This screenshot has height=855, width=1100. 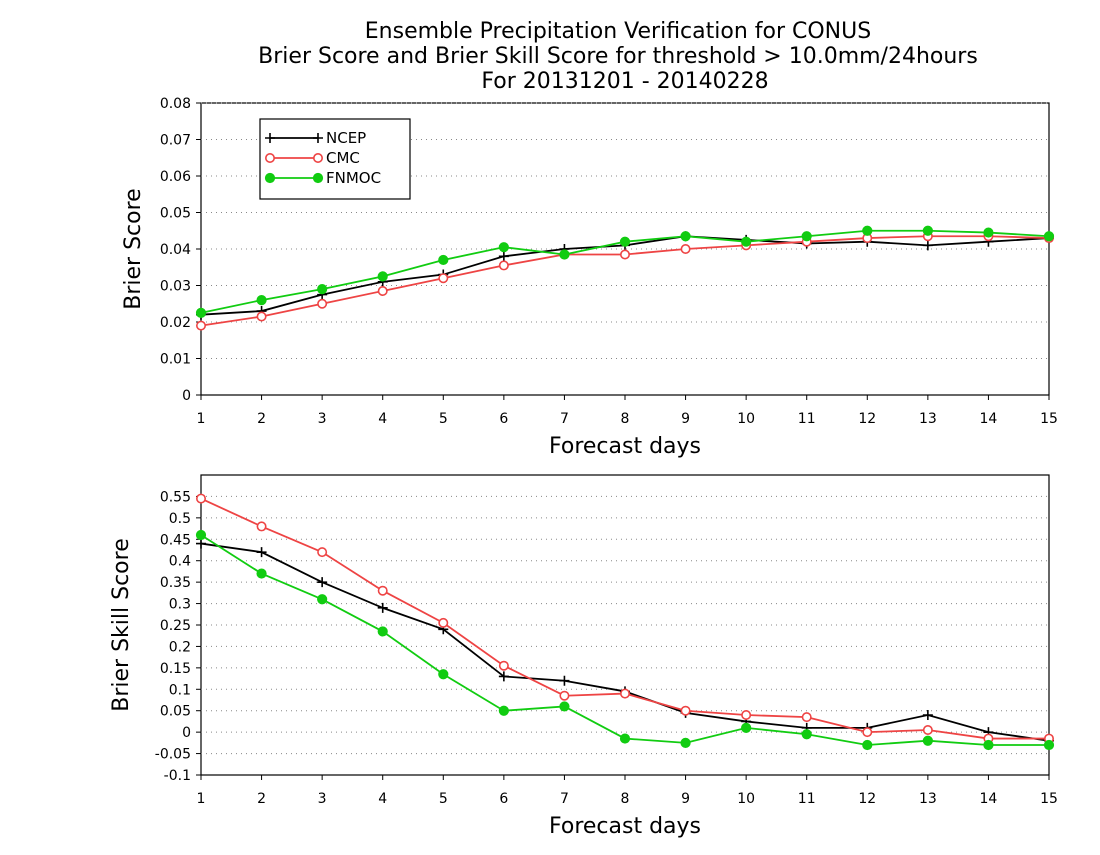 I want to click on x-tick-label: 14, so click(x=989, y=419).